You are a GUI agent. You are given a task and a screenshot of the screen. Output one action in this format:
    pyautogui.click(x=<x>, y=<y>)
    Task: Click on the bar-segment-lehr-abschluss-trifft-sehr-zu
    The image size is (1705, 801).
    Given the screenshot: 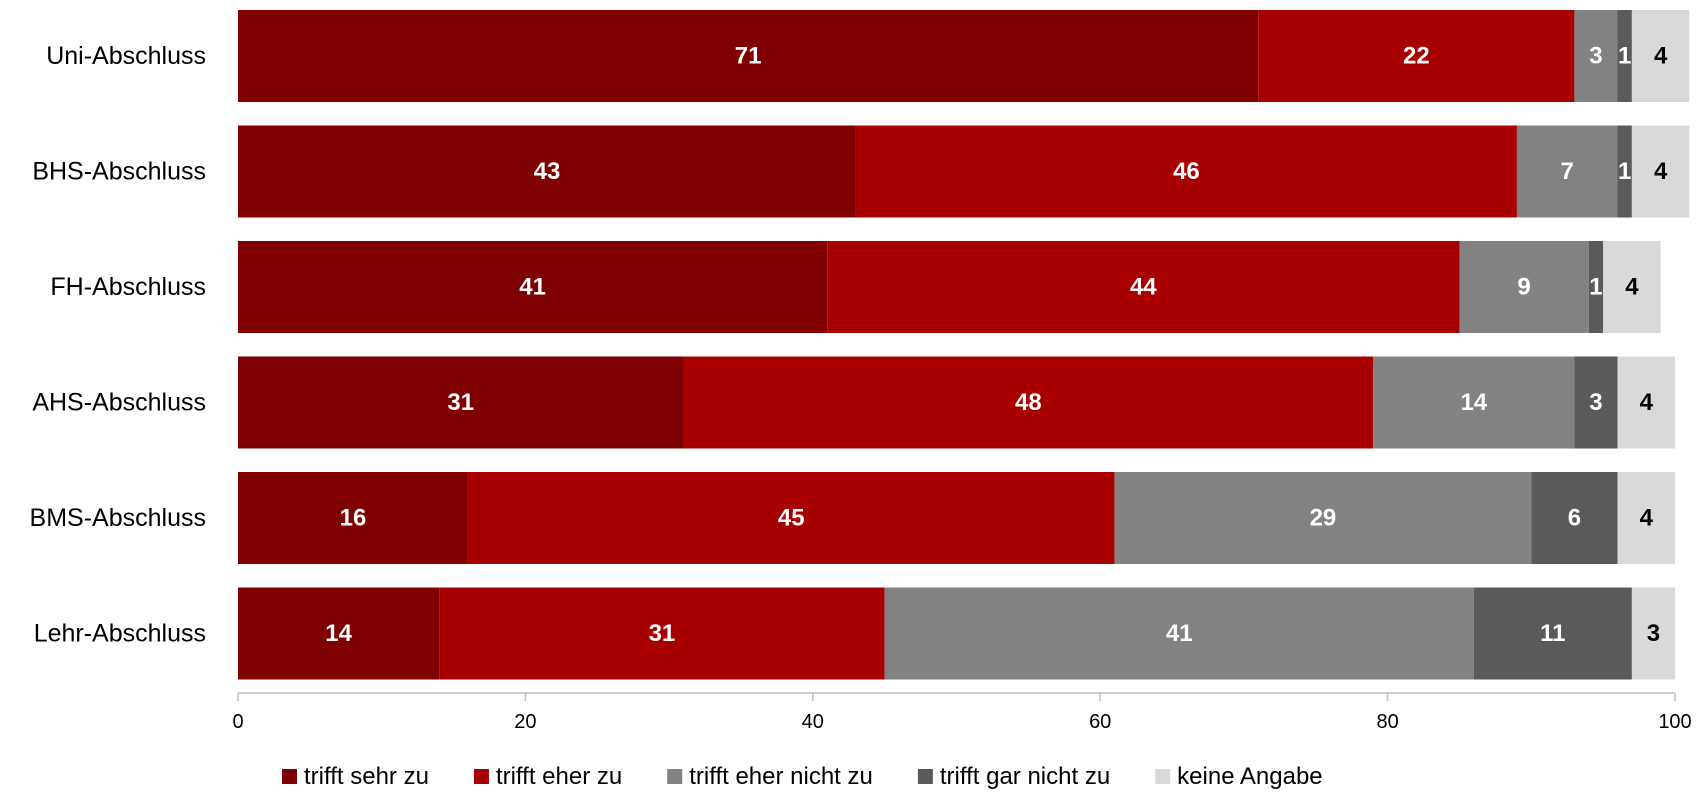 What is the action you would take?
    pyautogui.click(x=339, y=633)
    